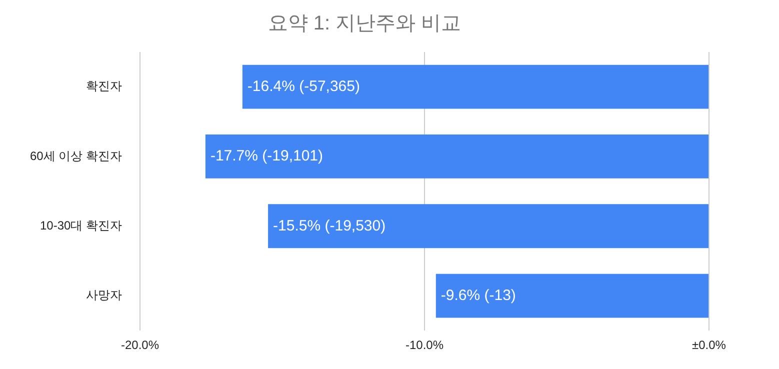 This screenshot has width=779, height=369. What do you see at coordinates (303, 86) in the screenshot?
I see `data-label: -16.4% (-57,365)` at bounding box center [303, 86].